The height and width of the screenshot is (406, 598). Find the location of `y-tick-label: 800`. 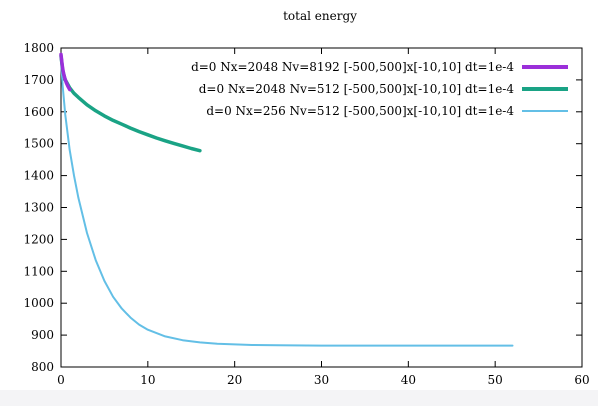

y-tick-label: 800 is located at coordinates (42, 367).